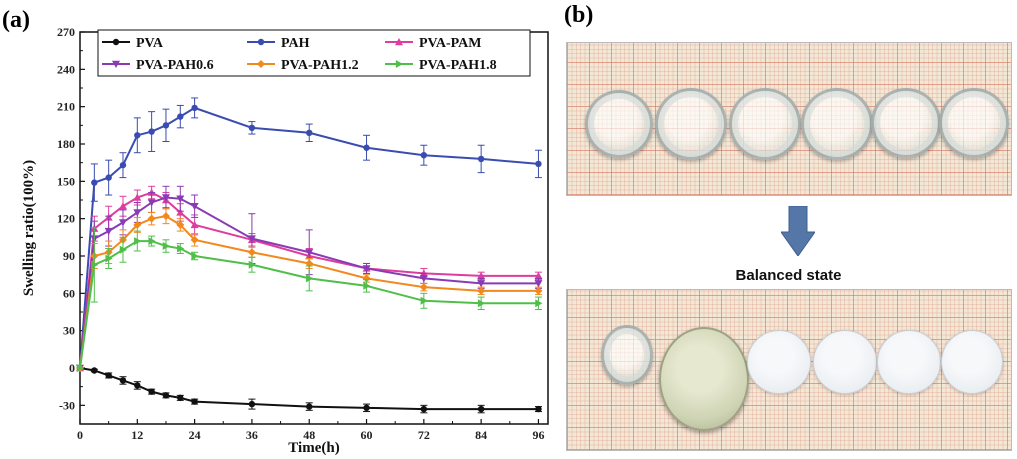  I want to click on disc-pva-swollen, so click(627, 355).